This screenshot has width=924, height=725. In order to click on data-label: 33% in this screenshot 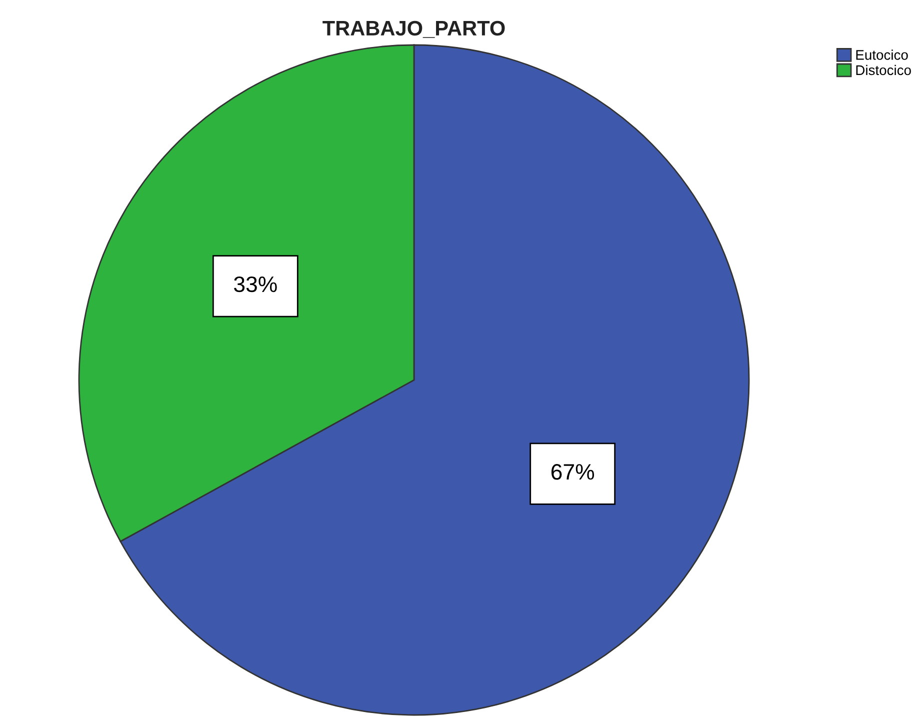, I will do `click(255, 284)`.